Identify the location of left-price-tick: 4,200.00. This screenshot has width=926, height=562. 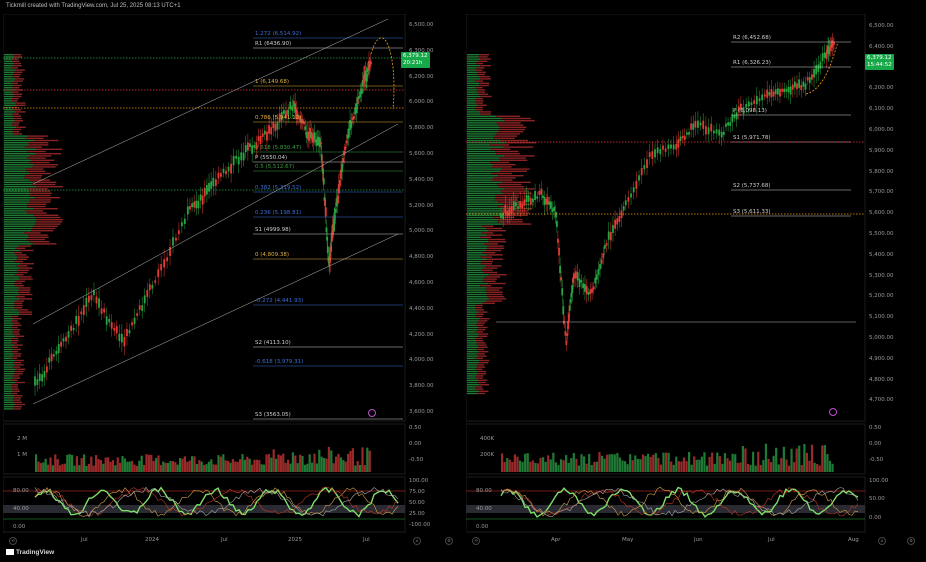
(421, 334).